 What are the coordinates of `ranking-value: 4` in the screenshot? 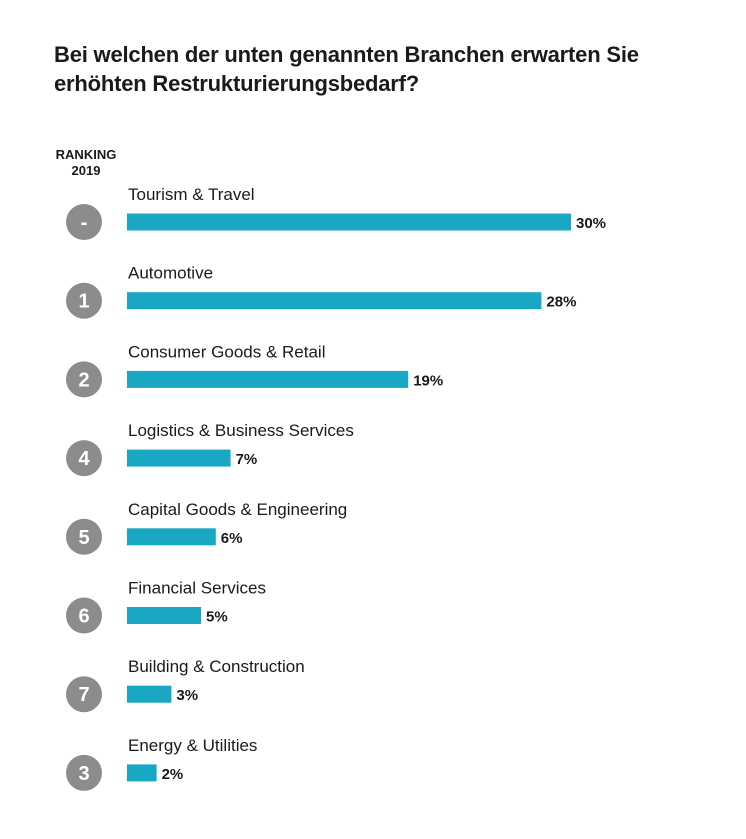 It's located at (84, 459).